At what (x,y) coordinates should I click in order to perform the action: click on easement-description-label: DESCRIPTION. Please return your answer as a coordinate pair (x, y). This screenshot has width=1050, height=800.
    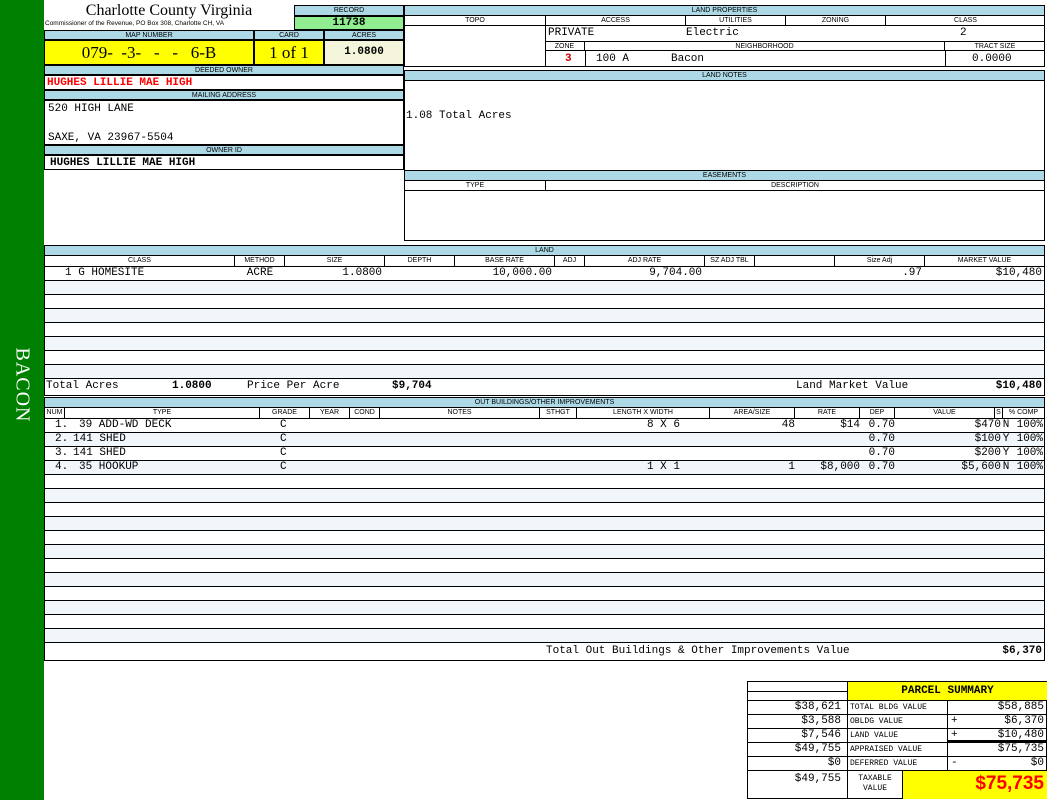
    Looking at the image, I should click on (795, 185).